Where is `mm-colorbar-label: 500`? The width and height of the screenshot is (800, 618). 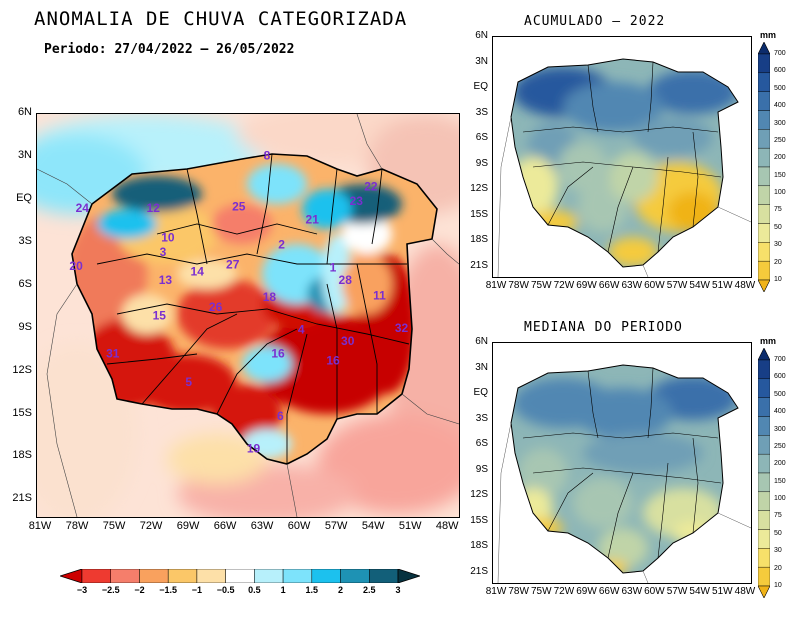
mm-colorbar-label: 500 is located at coordinates (780, 394).